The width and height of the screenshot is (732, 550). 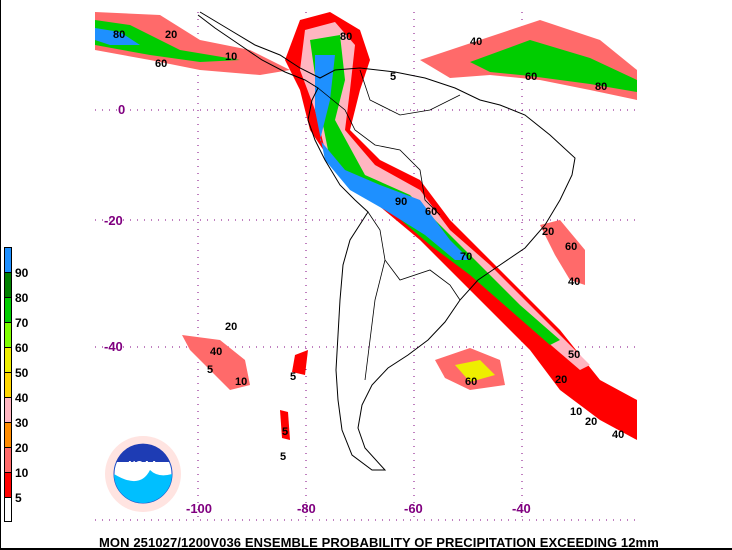 What do you see at coordinates (16, 306) in the screenshot?
I see `legend-swatch-70: 80` at bounding box center [16, 306].